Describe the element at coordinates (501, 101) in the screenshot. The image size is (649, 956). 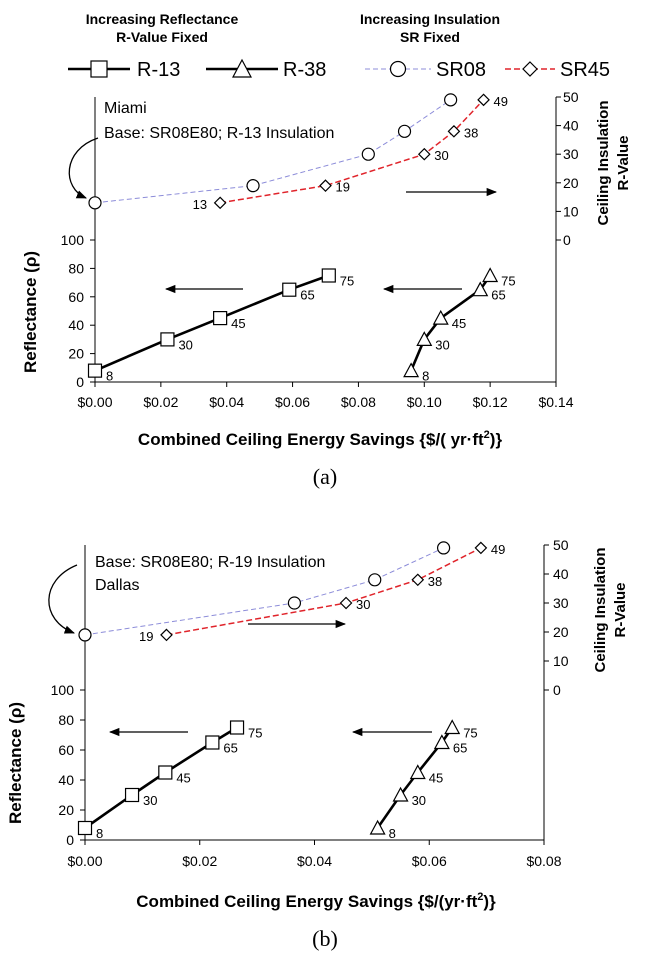
I see `data-label-sr45: 49` at that location.